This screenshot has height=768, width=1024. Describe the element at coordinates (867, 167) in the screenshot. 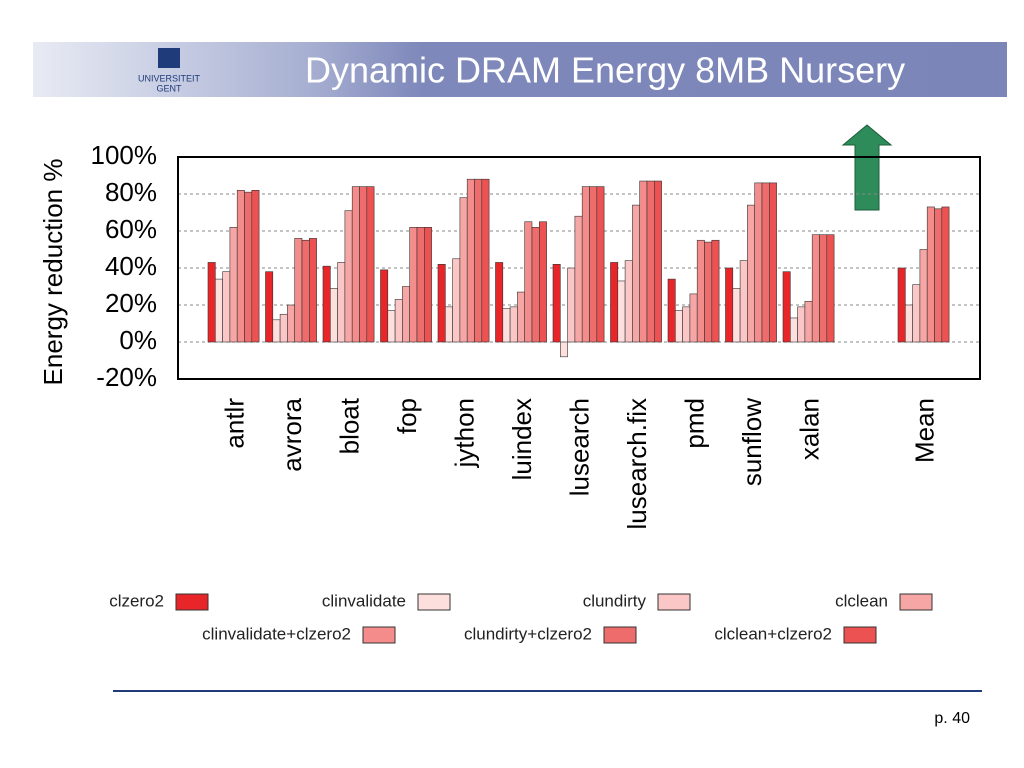

I see `arrow-up` at that location.